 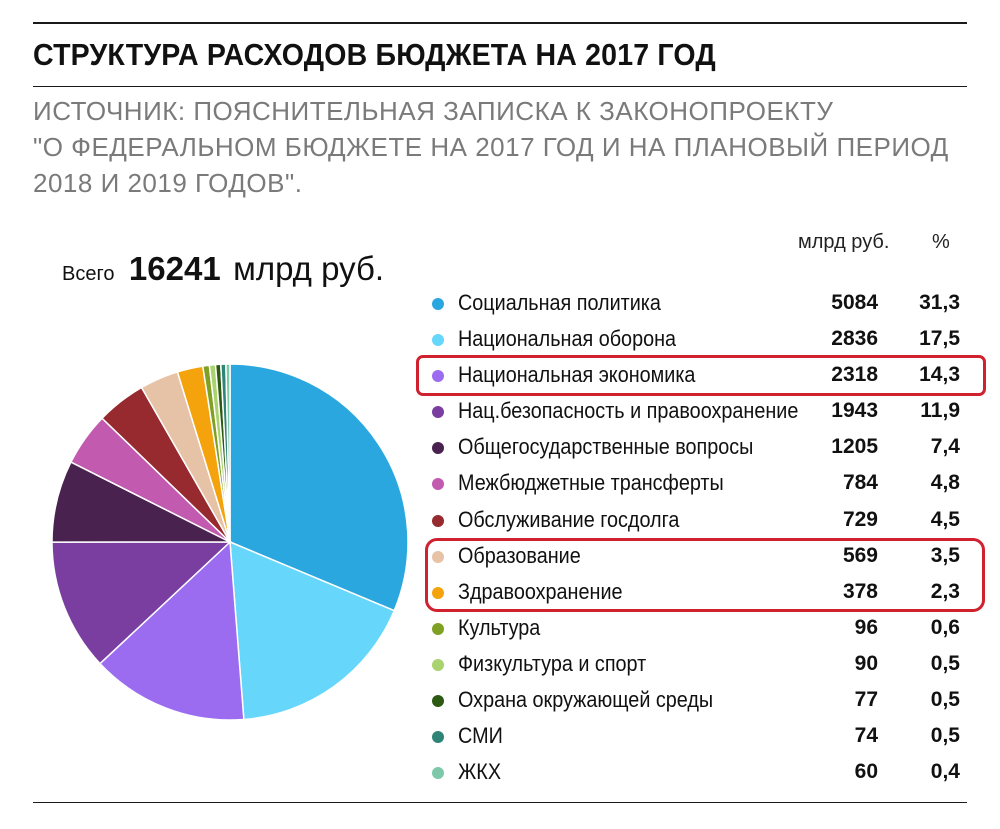 I want to click on legend-row: Обслуживание госдолга 729 4,5, so click(x=700, y=521).